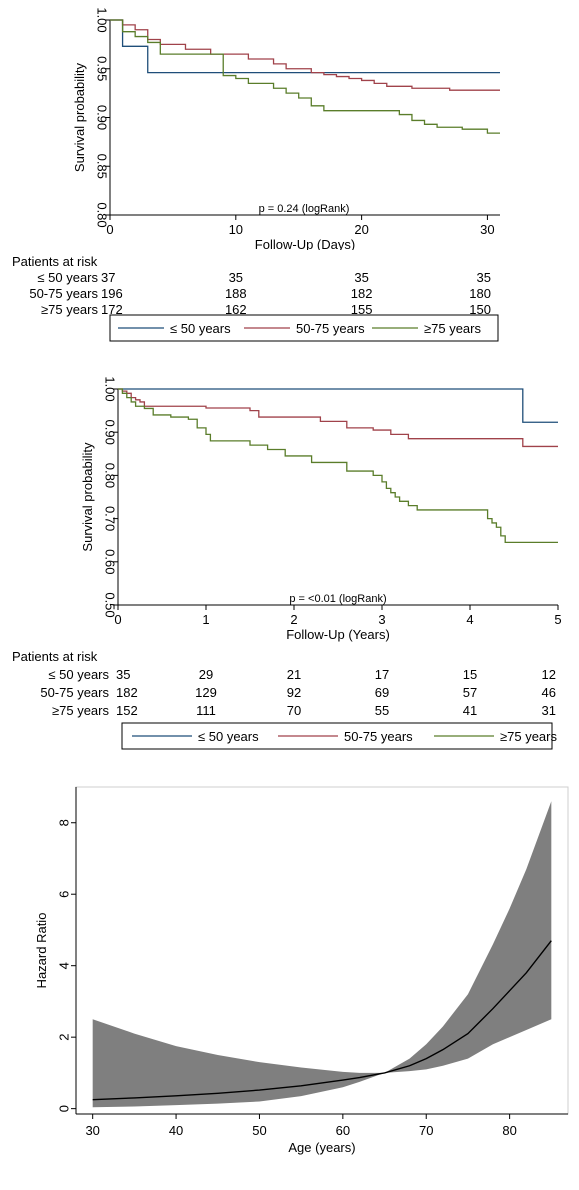 Image resolution: width=579 pixels, height=1190 pixels. What do you see at coordinates (321, 1147) in the screenshot?
I see `x-axis-title: Age (years)` at bounding box center [321, 1147].